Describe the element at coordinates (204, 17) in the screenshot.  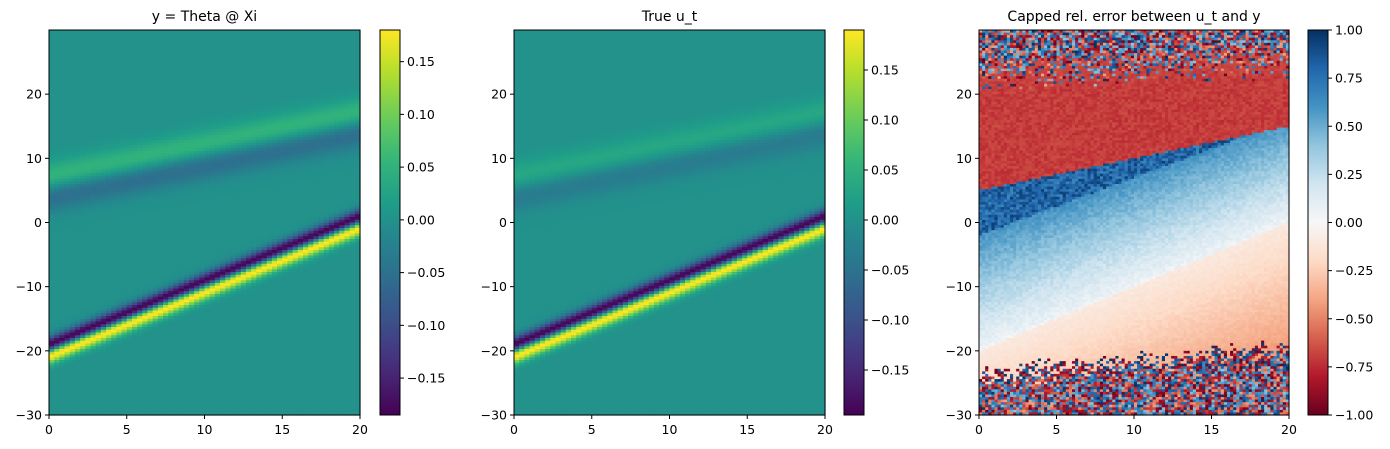
I see `plot-title: y = Theta @ Xi` at that location.